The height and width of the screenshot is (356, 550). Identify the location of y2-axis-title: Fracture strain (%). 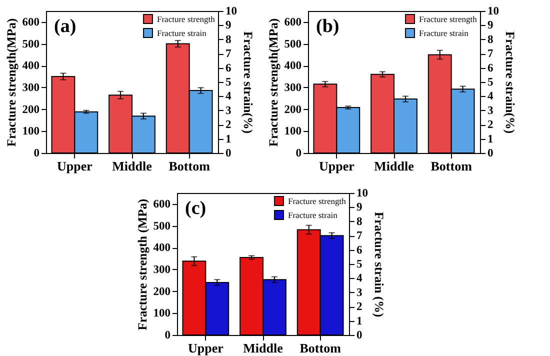
(379, 265).